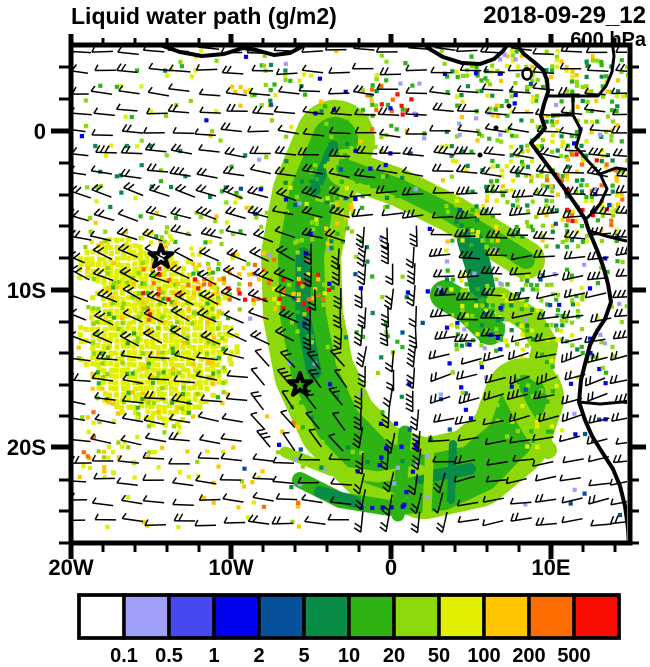  Describe the element at coordinates (439, 656) in the screenshot. I see `colorbar-tick-label: 50` at that location.